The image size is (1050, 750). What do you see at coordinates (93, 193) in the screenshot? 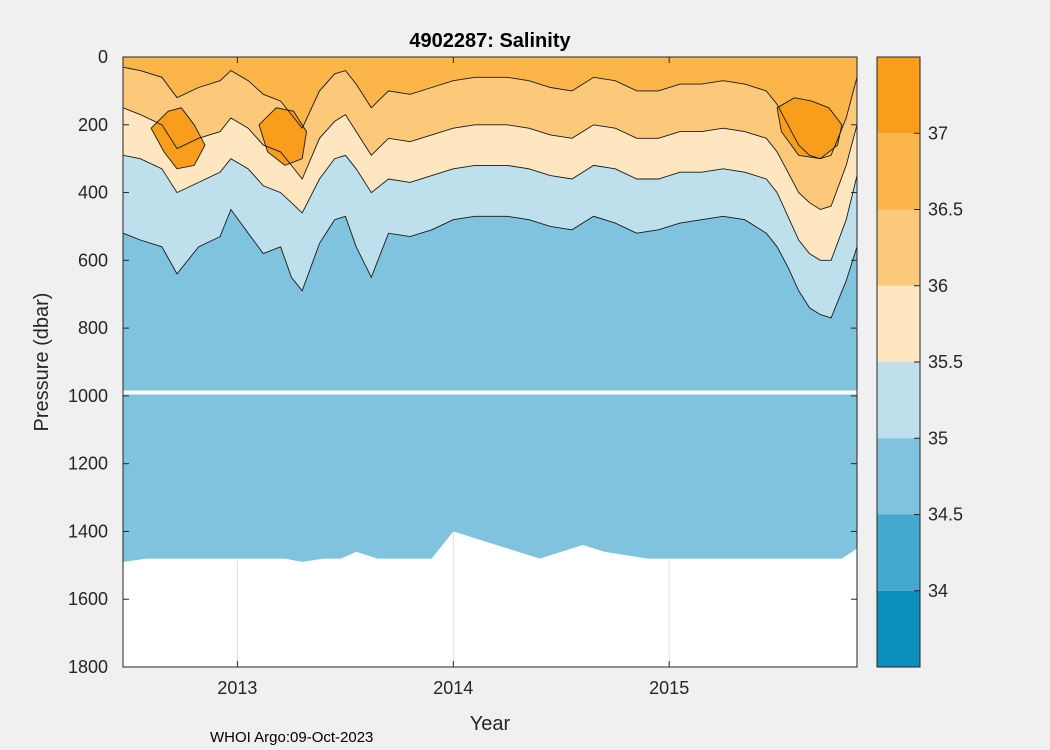
I see `y-tick-label-2: 400` at bounding box center [93, 193].